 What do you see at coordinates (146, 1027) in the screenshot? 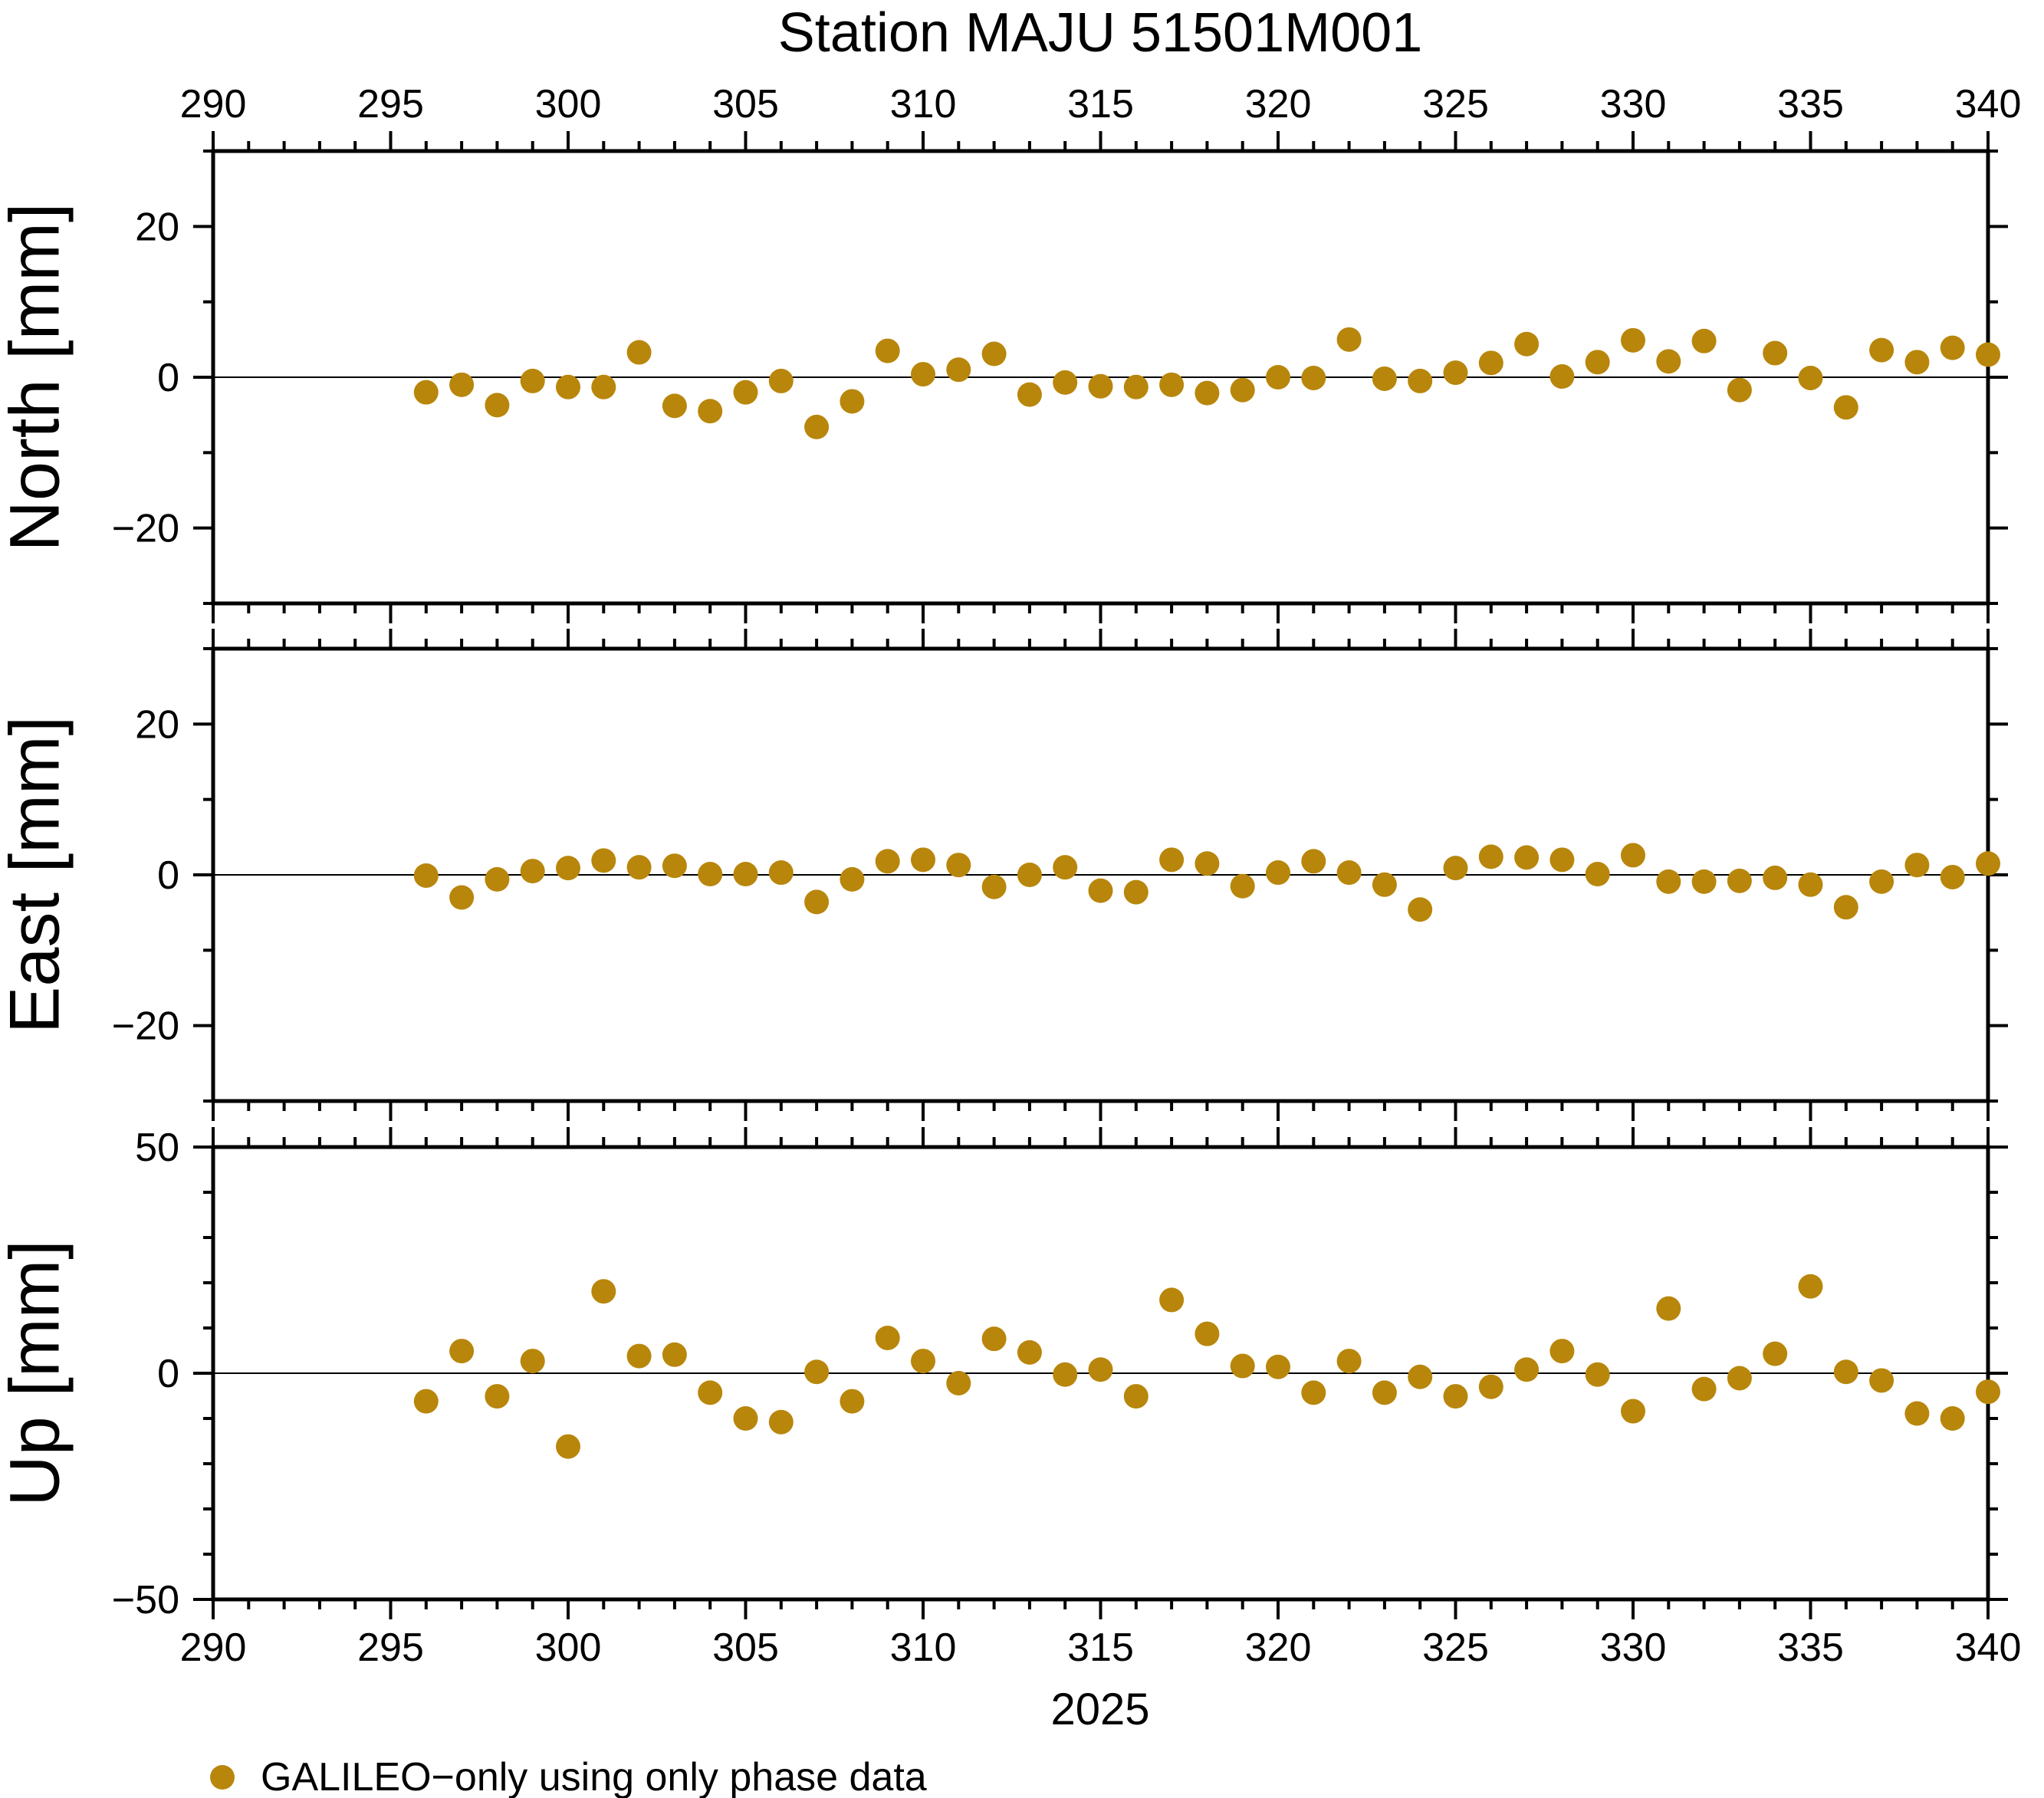
I see `y-tick-label: −20` at bounding box center [146, 1027].